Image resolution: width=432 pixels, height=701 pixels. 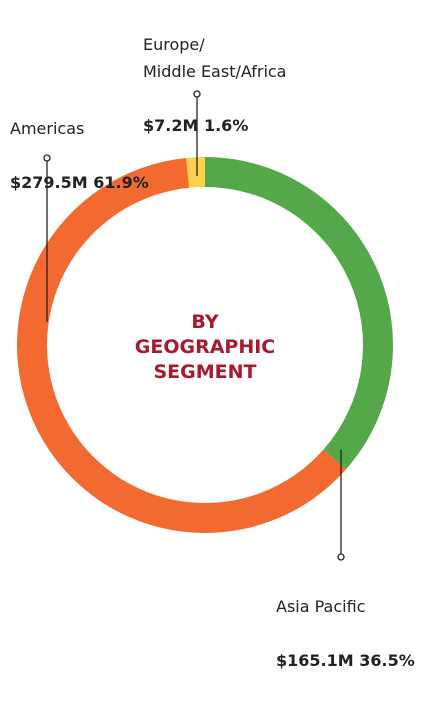 I want to click on center-label: BY GEOGRAPHIC SEGMENT, so click(x=205, y=347).